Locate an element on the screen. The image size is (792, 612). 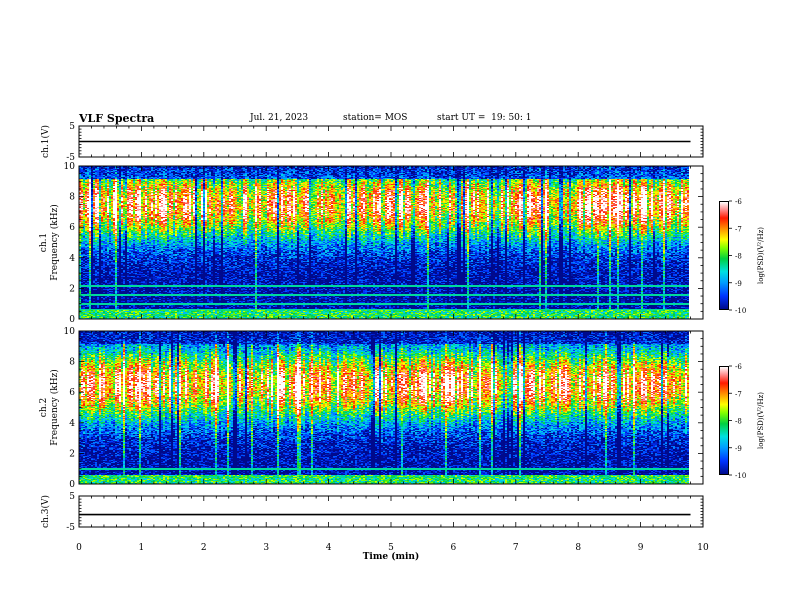
ch2-colorbar is located at coordinates (724, 420).